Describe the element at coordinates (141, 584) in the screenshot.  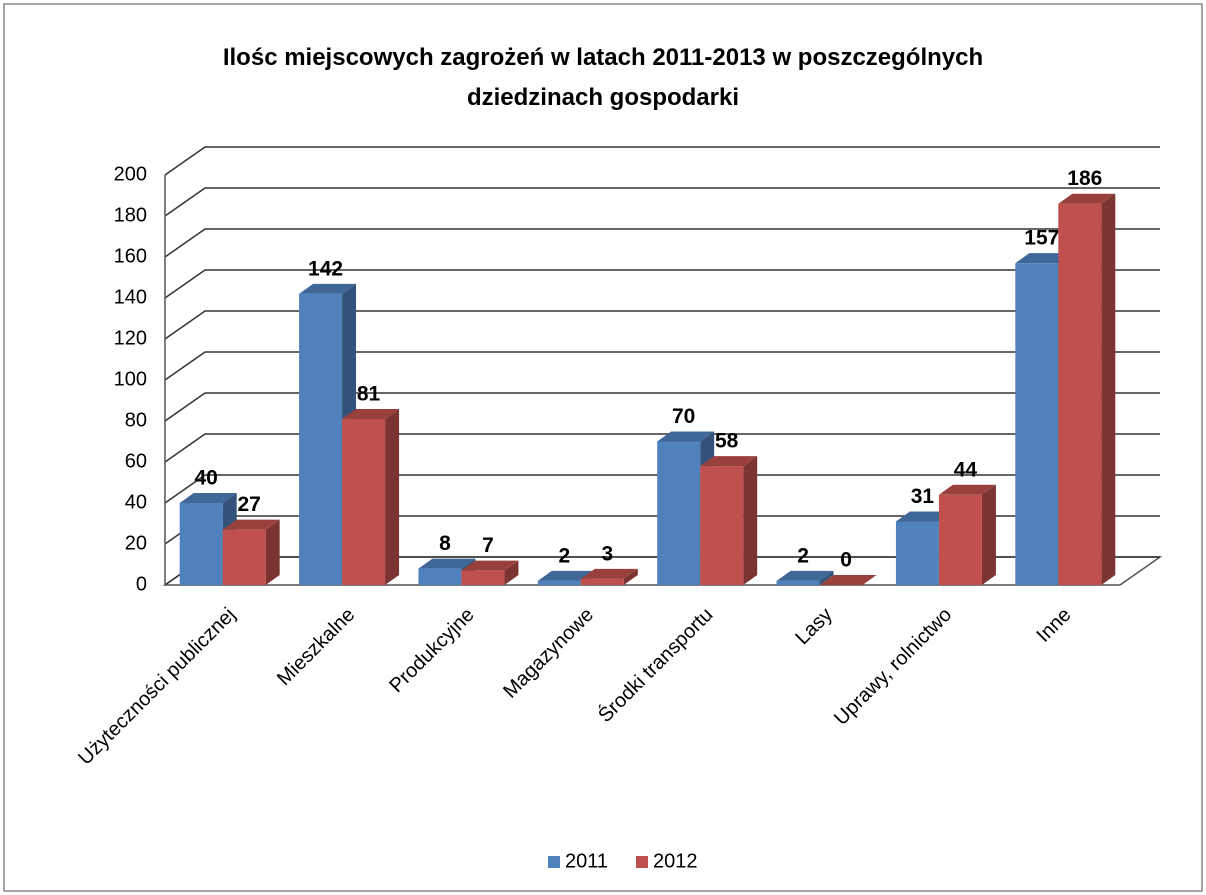
I see `y-tick-label: 0` at that location.